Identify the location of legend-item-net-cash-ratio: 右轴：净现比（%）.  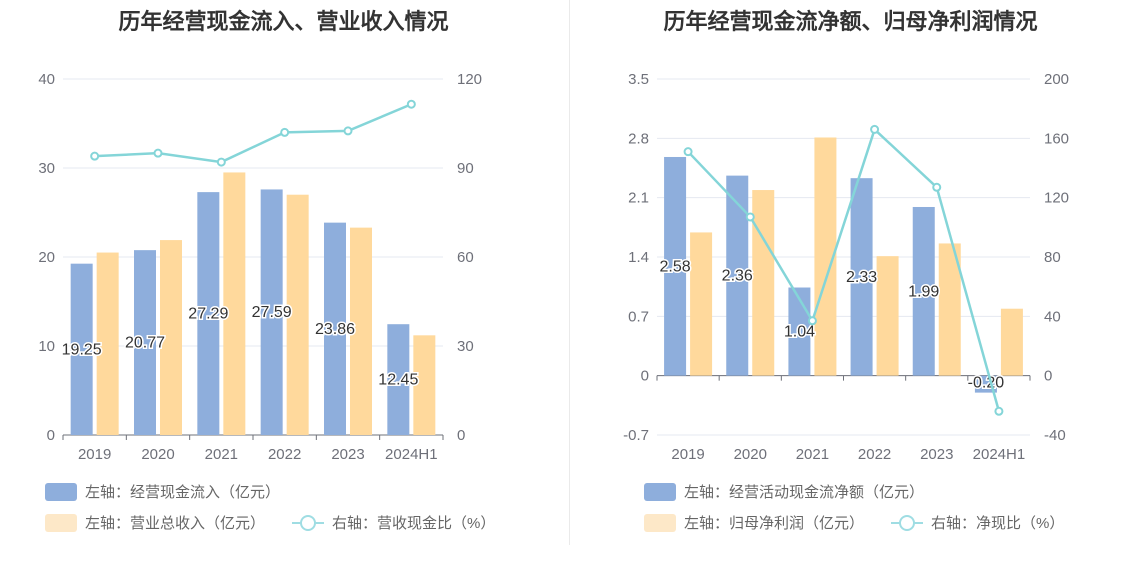
(977, 522).